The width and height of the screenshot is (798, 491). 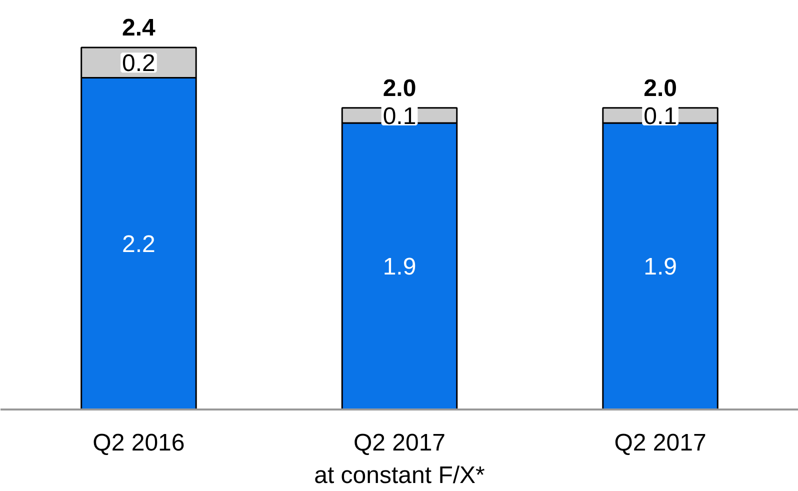 What do you see at coordinates (139, 28) in the screenshot?
I see `total-label: 2.4` at bounding box center [139, 28].